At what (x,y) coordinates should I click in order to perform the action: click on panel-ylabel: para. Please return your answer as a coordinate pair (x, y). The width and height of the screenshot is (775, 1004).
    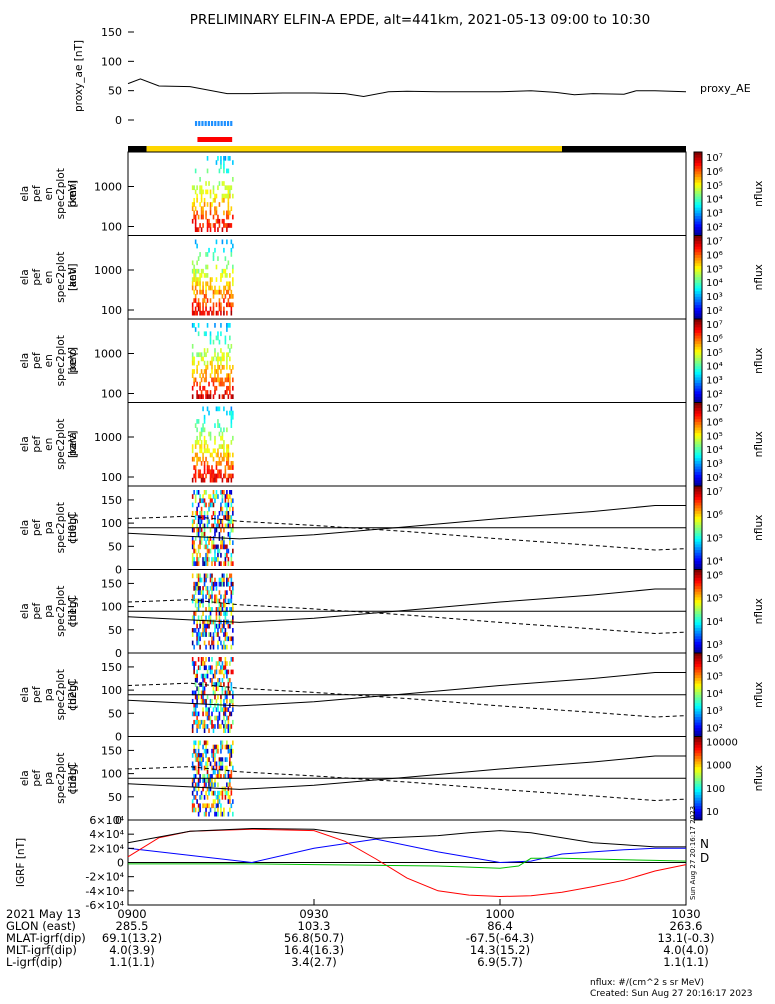
    Looking at the image, I should click on (73, 444).